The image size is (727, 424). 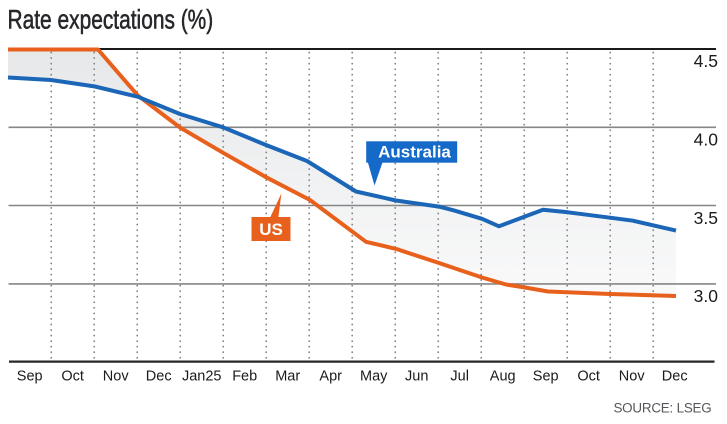 I want to click on svg-text: 3.5, so click(x=706, y=218).